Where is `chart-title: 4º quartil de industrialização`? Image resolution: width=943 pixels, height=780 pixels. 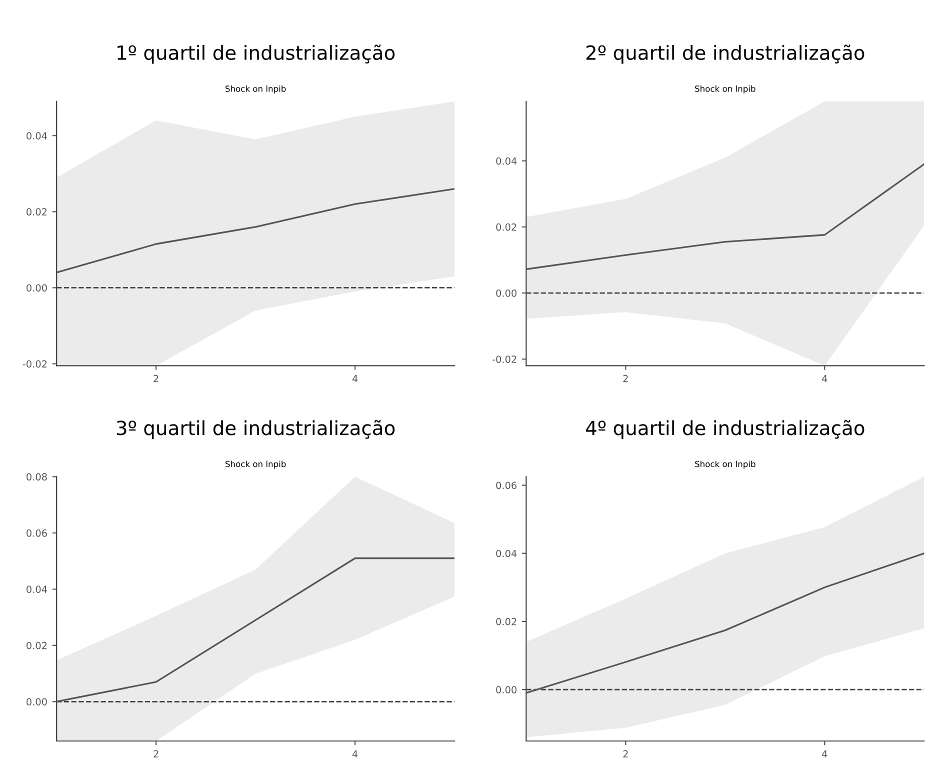
chart-title: 4º quartil de industrialização is located at coordinates (725, 430).